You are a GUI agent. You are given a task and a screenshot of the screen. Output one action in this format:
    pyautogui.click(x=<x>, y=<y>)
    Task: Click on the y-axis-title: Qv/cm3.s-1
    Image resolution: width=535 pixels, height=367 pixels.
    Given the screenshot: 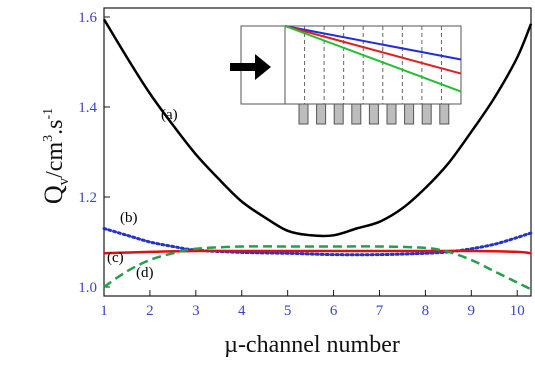 What is the action you would take?
    pyautogui.click(x=55, y=156)
    